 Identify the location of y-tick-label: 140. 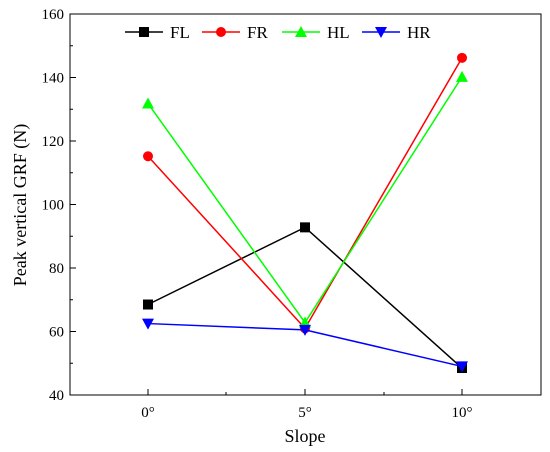
(53, 79).